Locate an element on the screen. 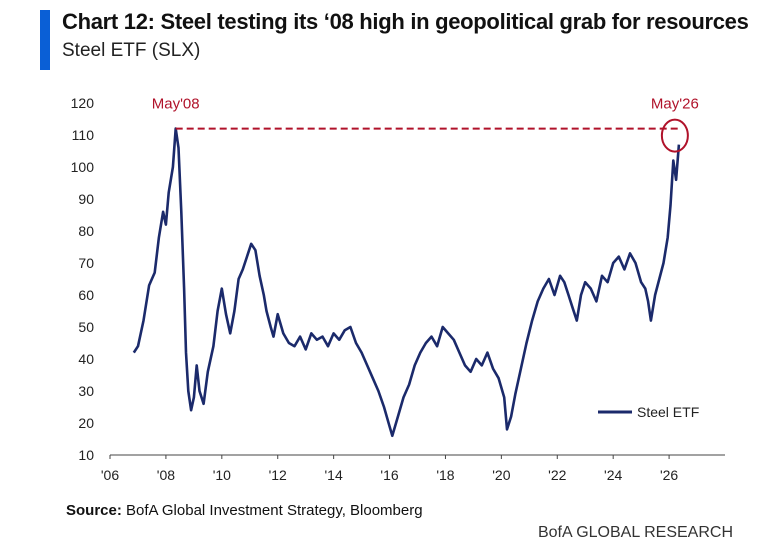 This screenshot has width=777, height=550. x-tick-label: '10 is located at coordinates (222, 475).